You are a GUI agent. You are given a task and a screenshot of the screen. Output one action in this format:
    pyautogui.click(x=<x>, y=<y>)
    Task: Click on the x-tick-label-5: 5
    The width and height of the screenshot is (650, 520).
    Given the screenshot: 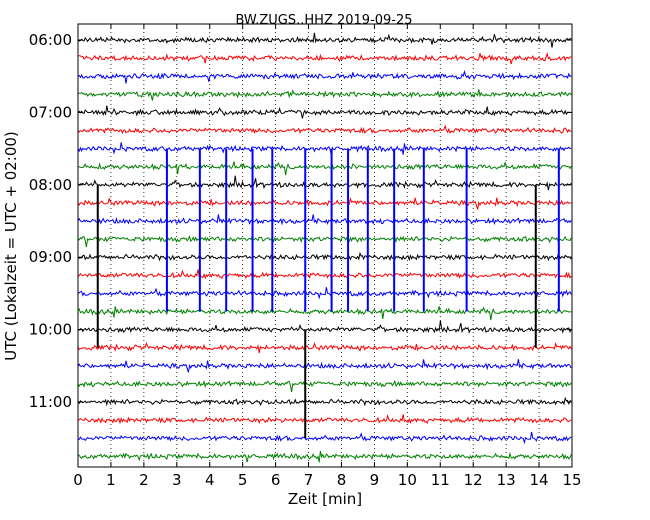 What is the action you would take?
    pyautogui.click(x=243, y=480)
    